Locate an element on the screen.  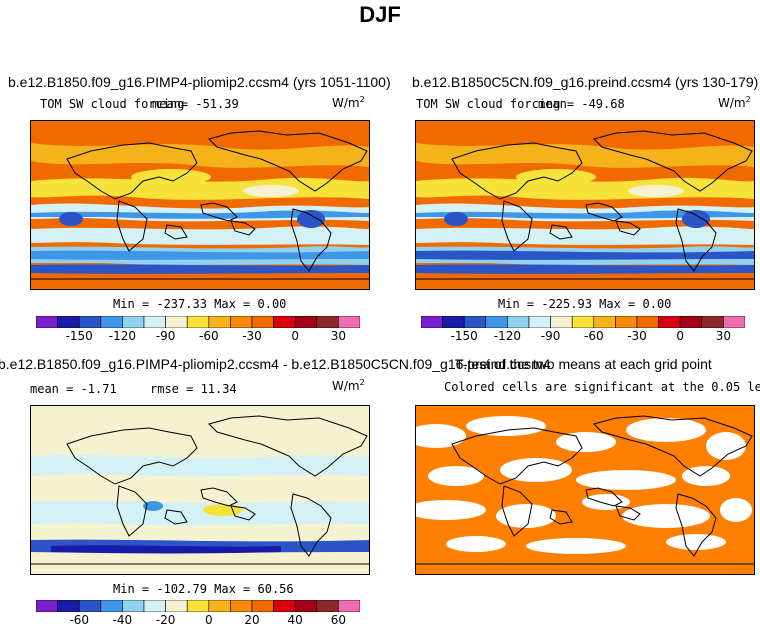
diff-blob is located at coordinates (223, 510).